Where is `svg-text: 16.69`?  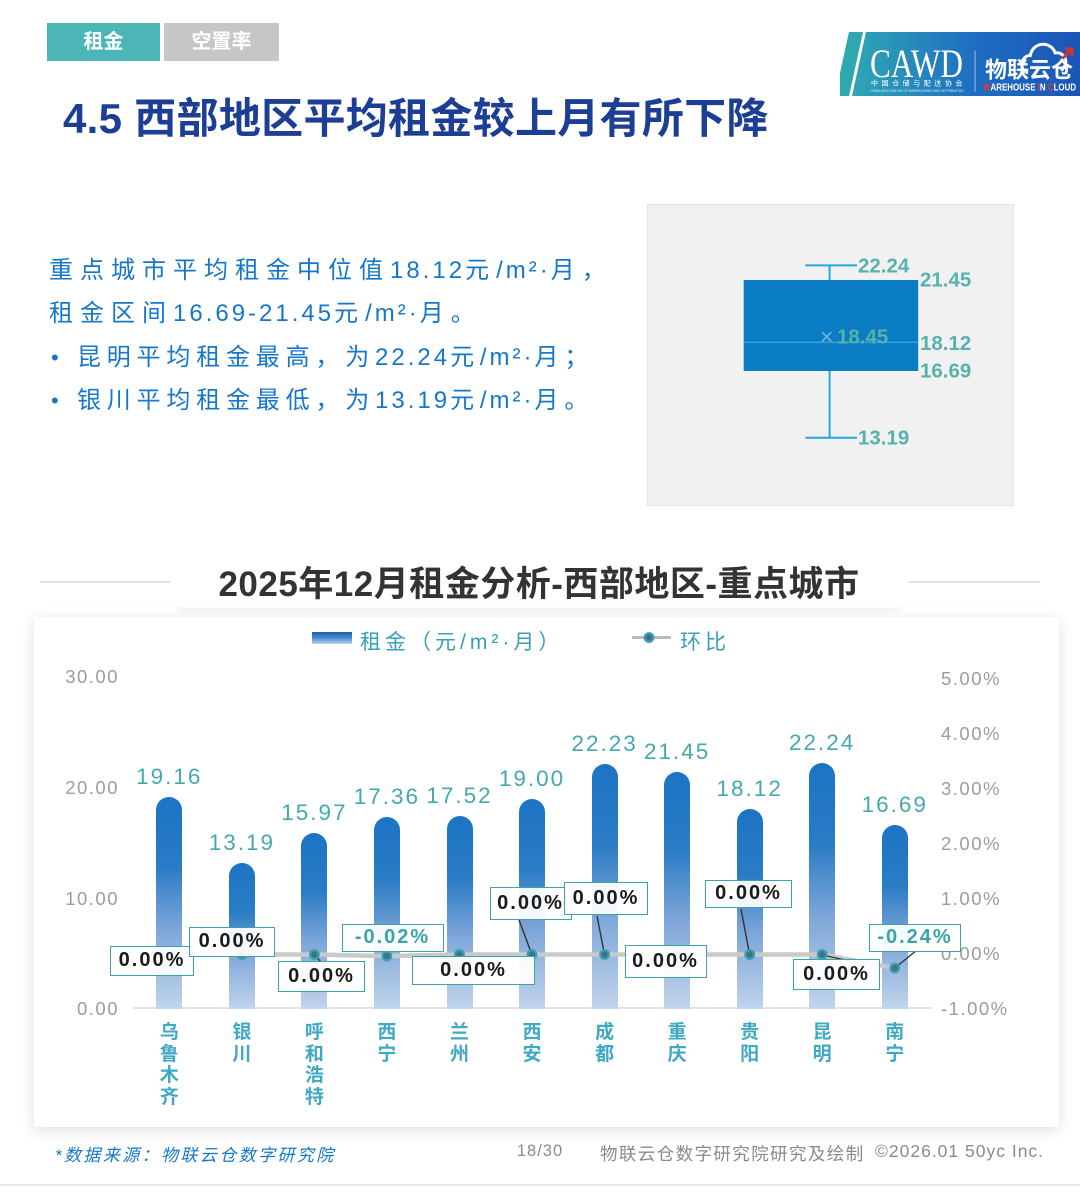 svg-text: 16.69 is located at coordinates (945, 371).